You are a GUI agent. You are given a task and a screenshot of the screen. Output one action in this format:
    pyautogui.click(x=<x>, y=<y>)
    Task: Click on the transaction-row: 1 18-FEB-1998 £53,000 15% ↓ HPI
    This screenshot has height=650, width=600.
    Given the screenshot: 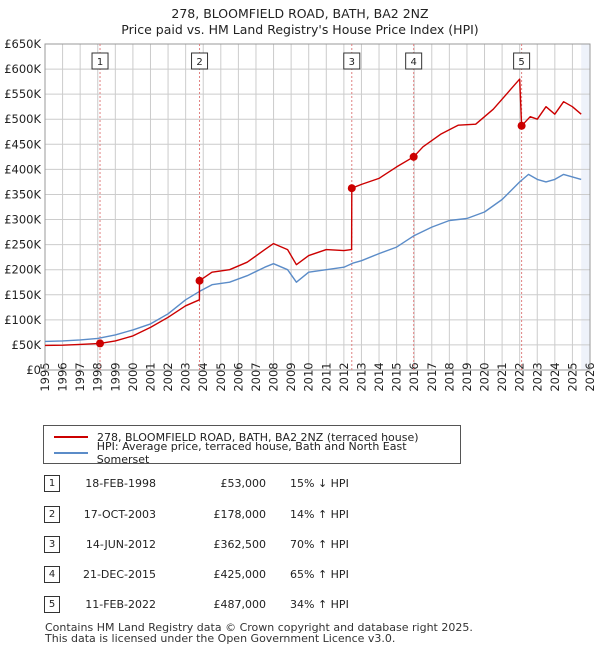 What is the action you would take?
    pyautogui.click(x=300, y=485)
    